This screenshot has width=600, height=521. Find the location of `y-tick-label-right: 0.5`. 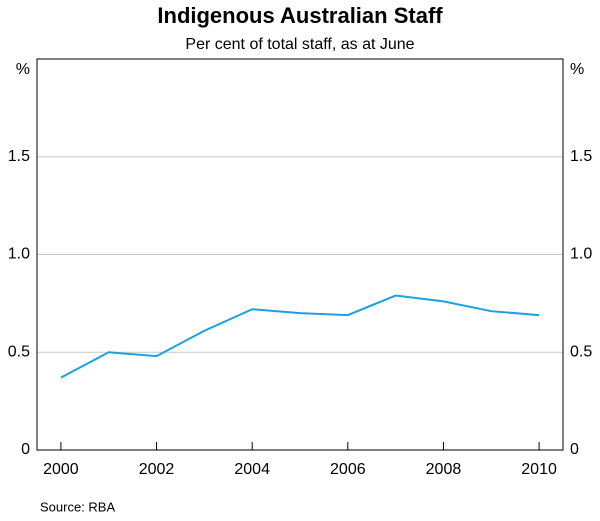

y-tick-label-right: 0.5 is located at coordinates (581, 351).